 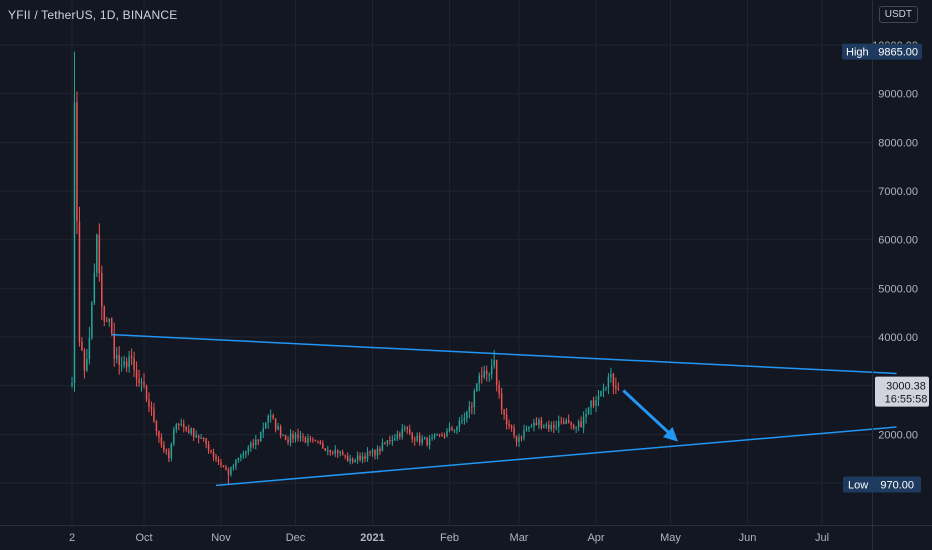 I want to click on arrow-shaft, so click(x=647, y=413).